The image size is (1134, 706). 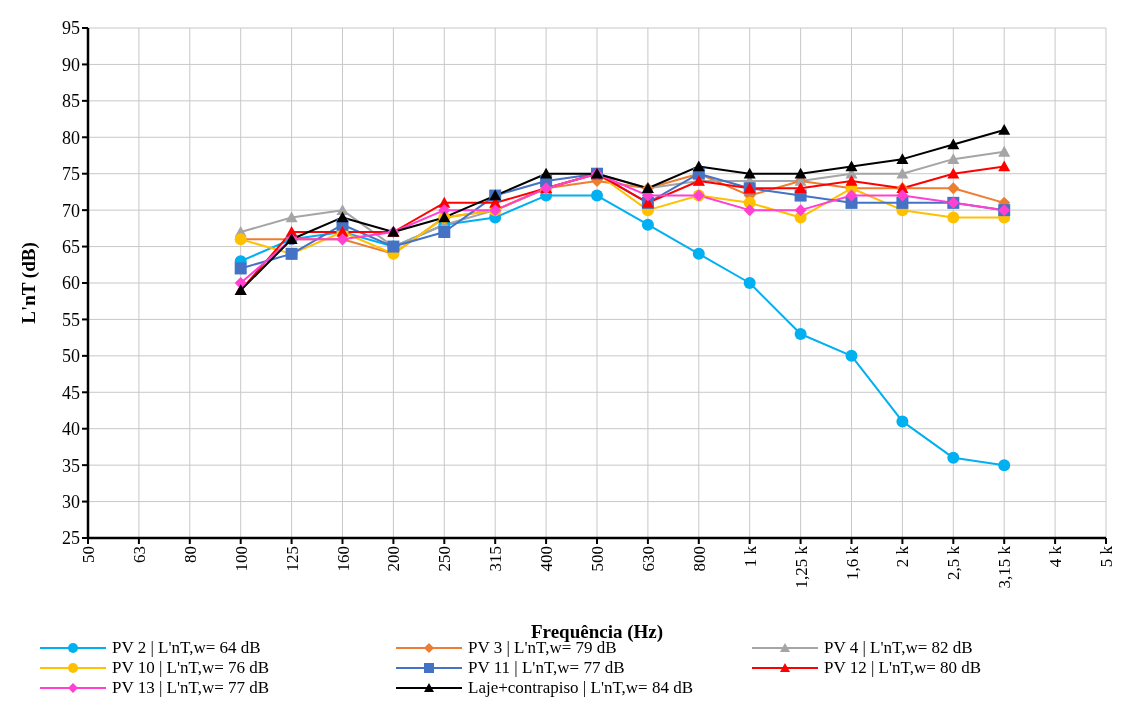 What do you see at coordinates (71, 538) in the screenshot?
I see `y-tick-label: 25` at bounding box center [71, 538].